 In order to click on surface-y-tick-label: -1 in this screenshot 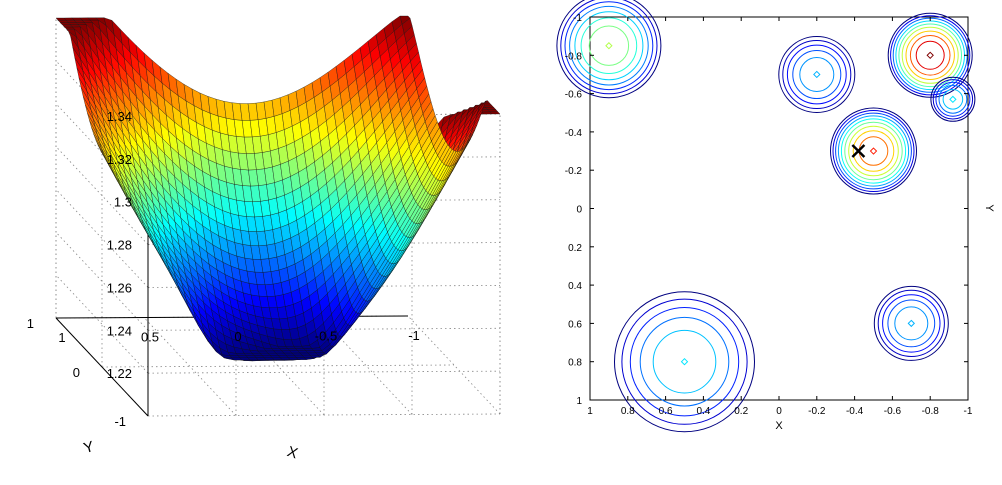, I will do `click(120, 421)`.